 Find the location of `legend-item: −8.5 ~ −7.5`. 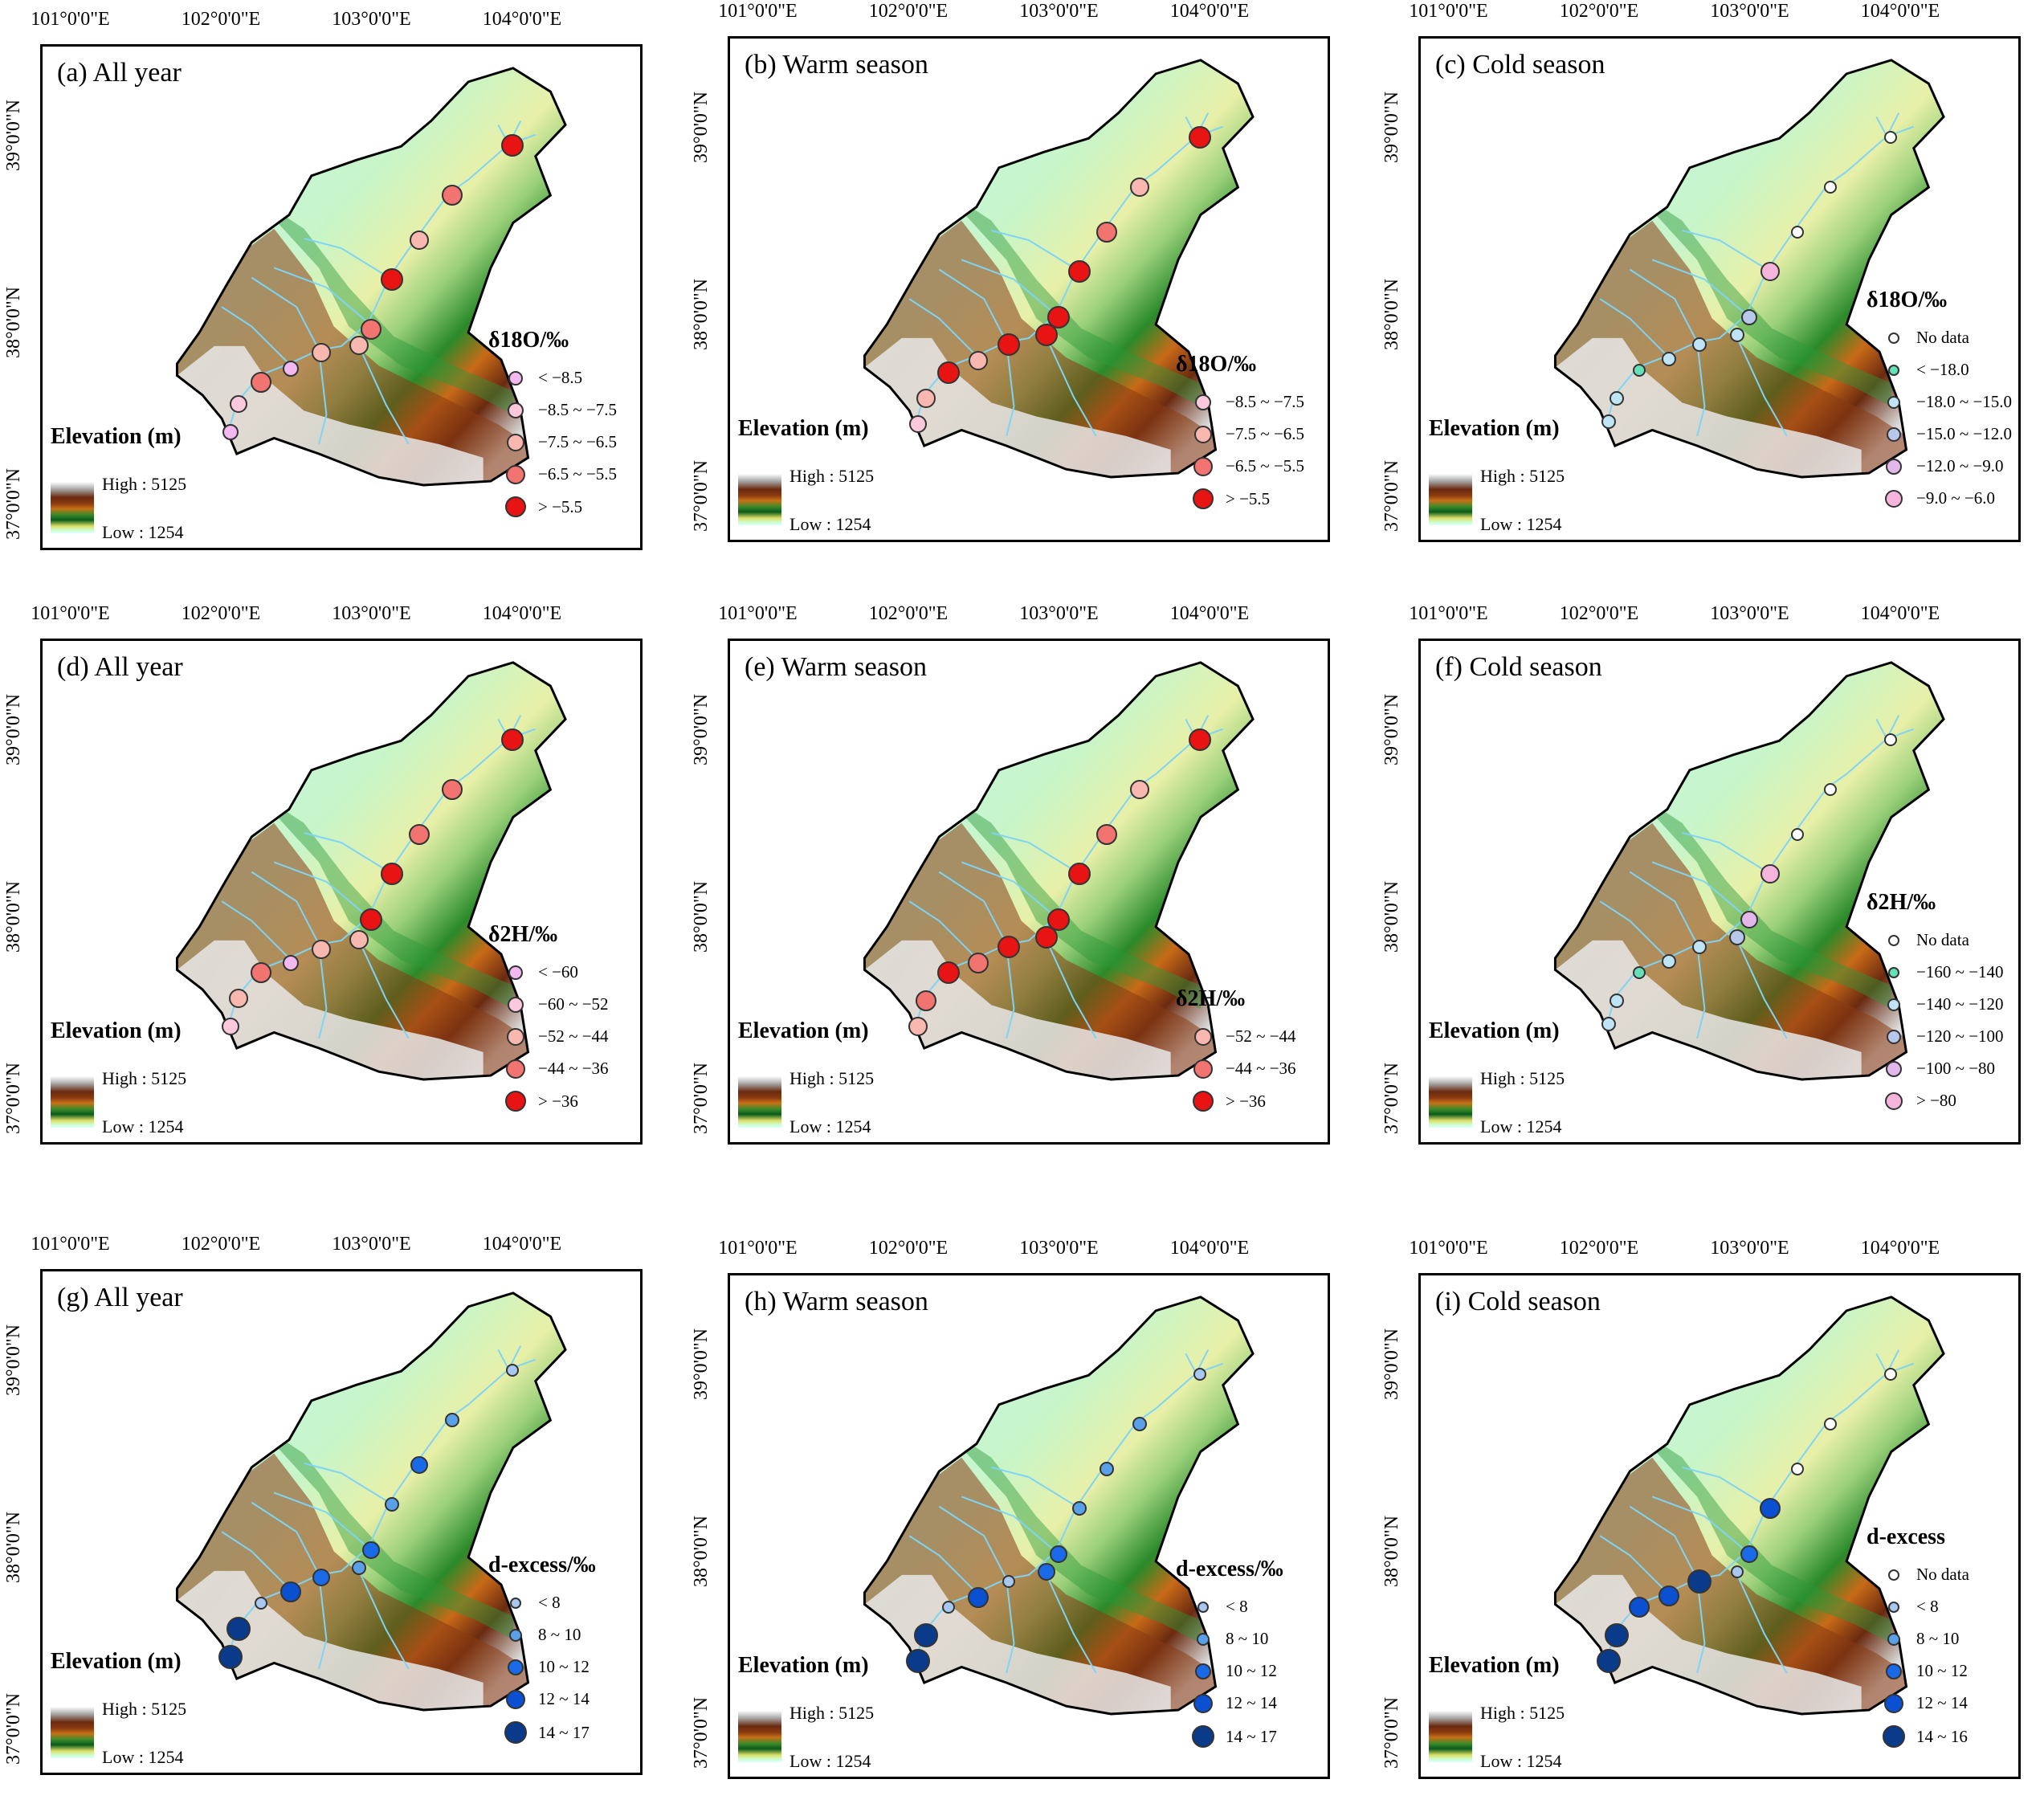

legend-item: −8.5 ~ −7.5 is located at coordinates (1248, 402).